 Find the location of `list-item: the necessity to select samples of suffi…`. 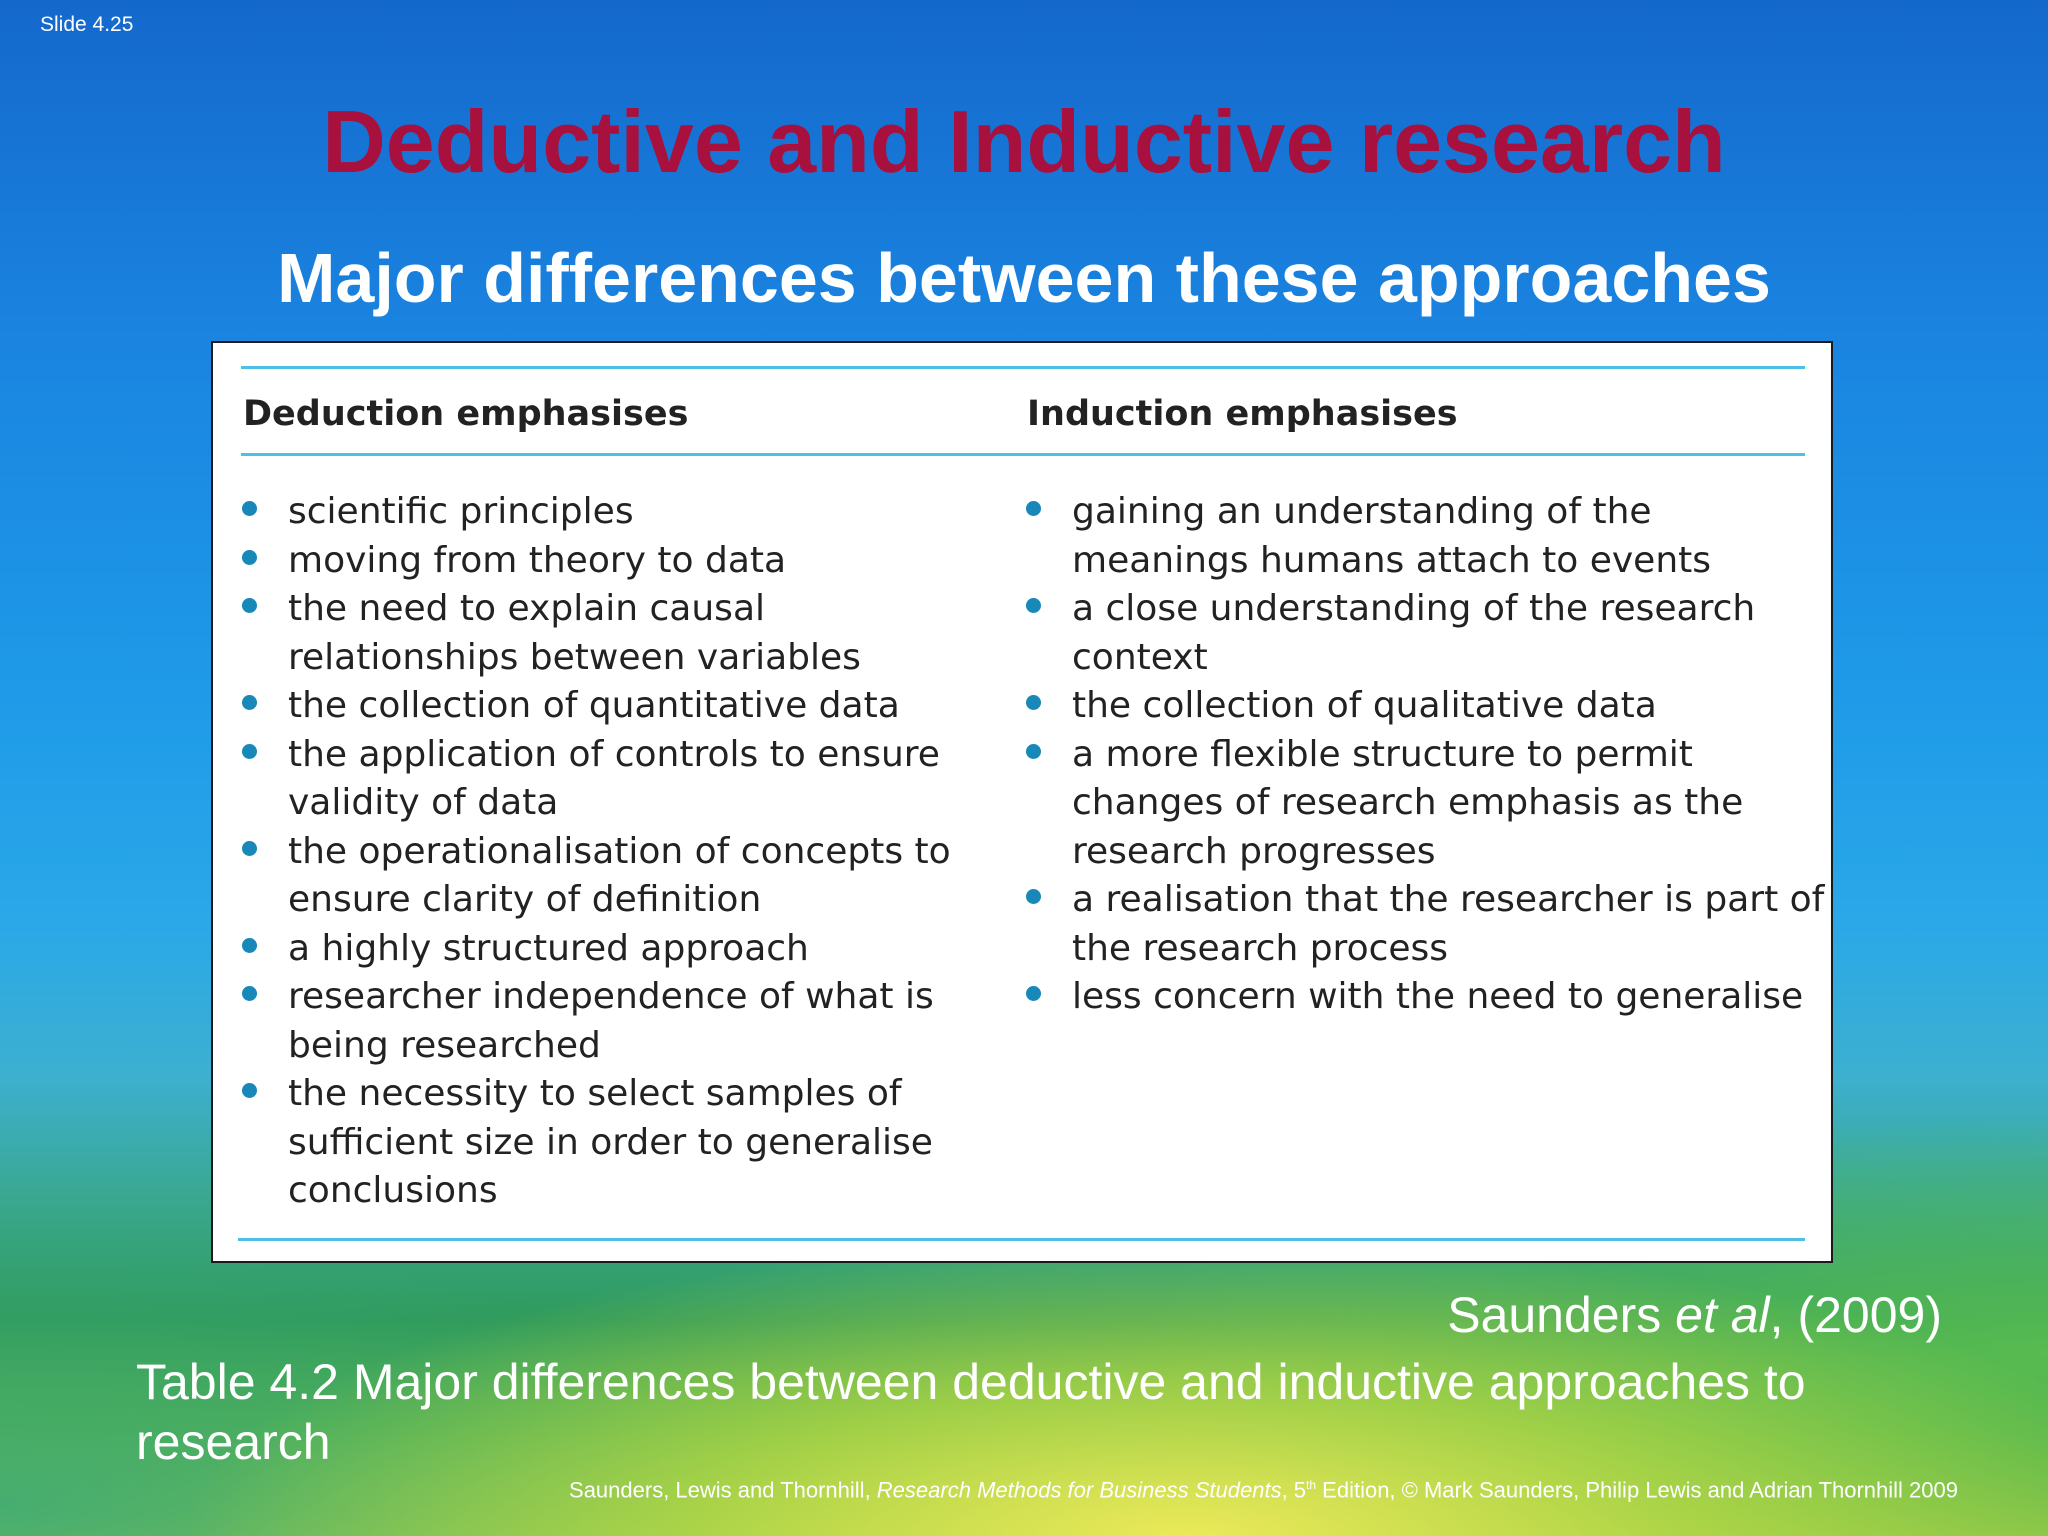

list-item: the necessity to select samples of suffi… is located at coordinates (615, 1143).